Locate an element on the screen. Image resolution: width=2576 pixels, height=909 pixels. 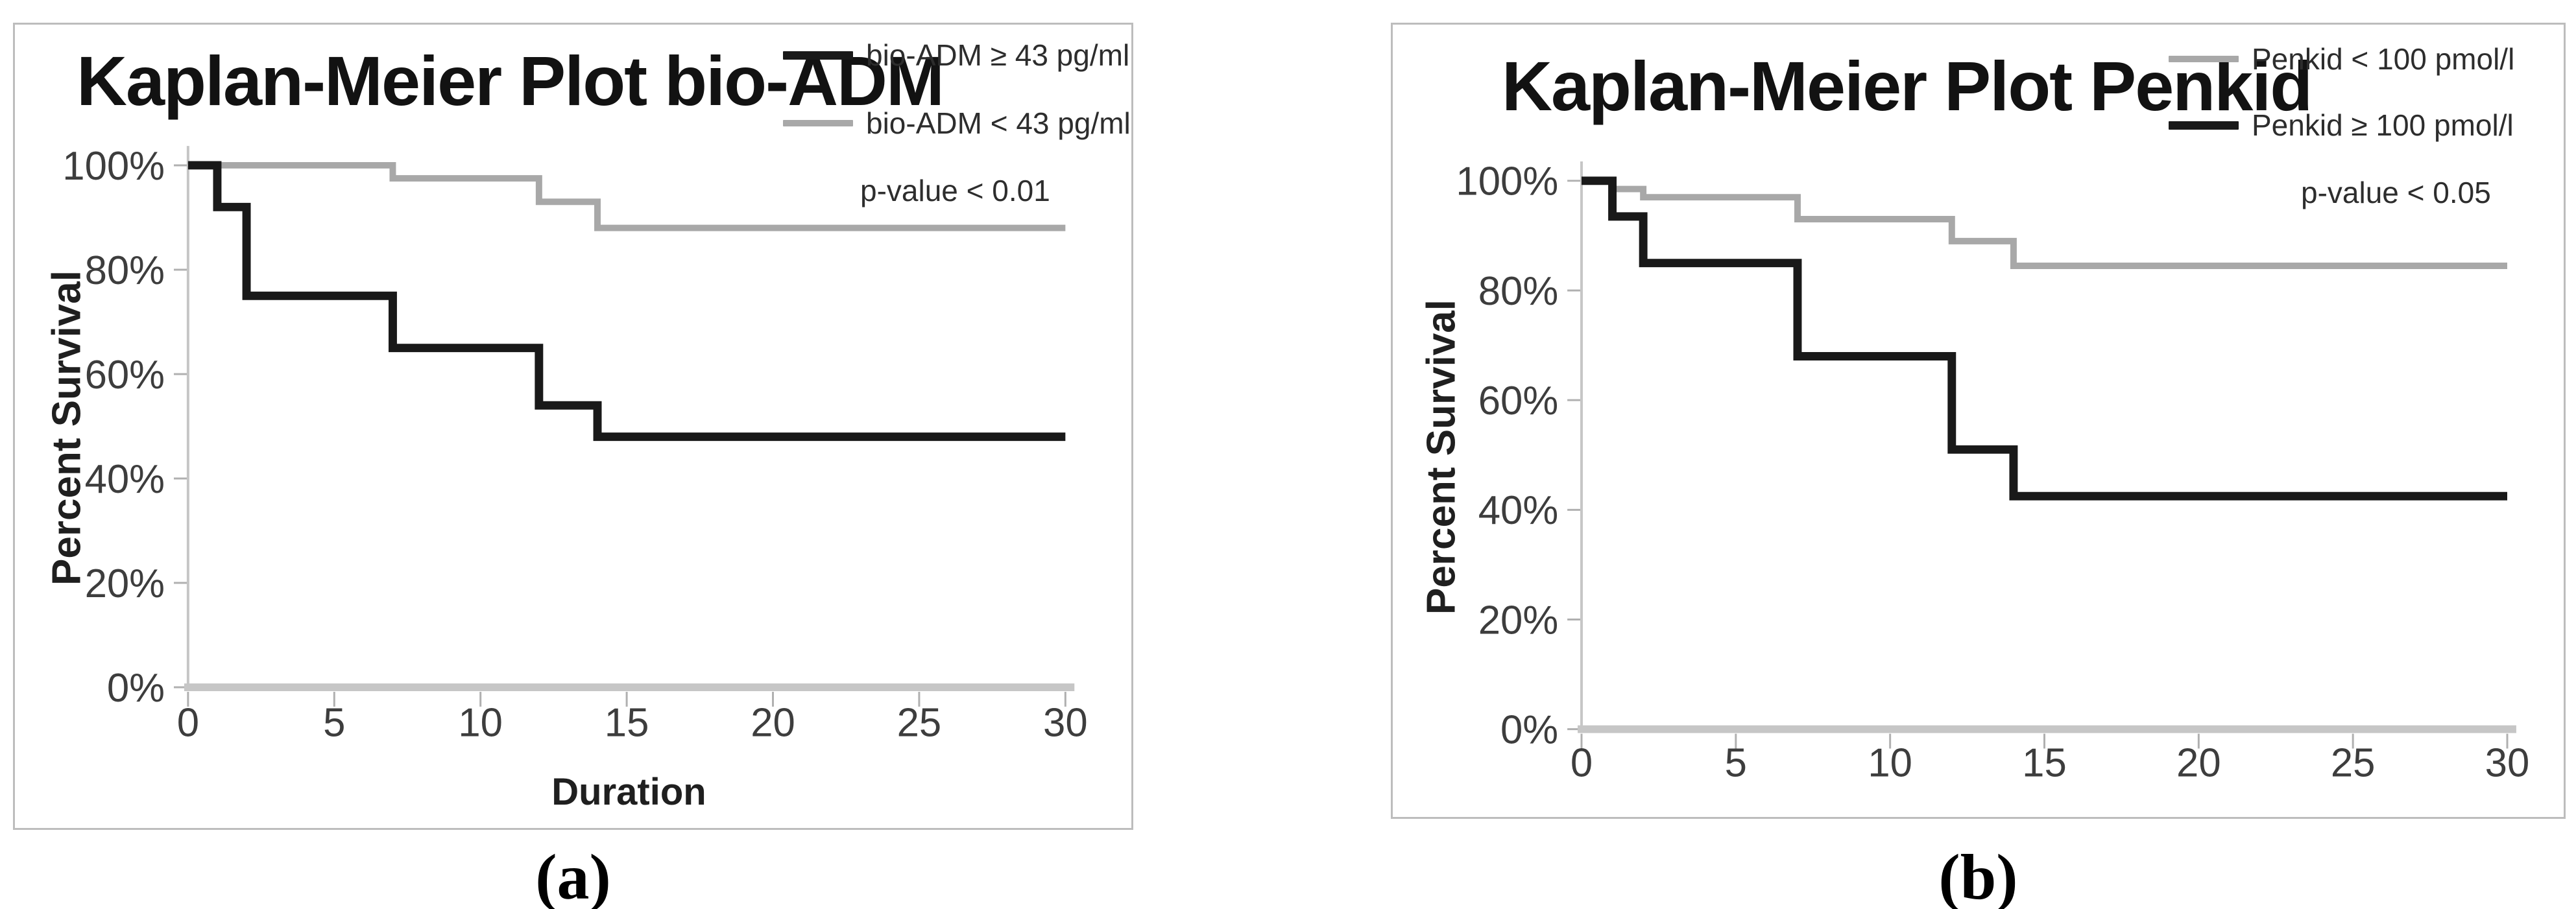
legend-label: bio-ADM < 43 pg/ml is located at coordinates (998, 123).